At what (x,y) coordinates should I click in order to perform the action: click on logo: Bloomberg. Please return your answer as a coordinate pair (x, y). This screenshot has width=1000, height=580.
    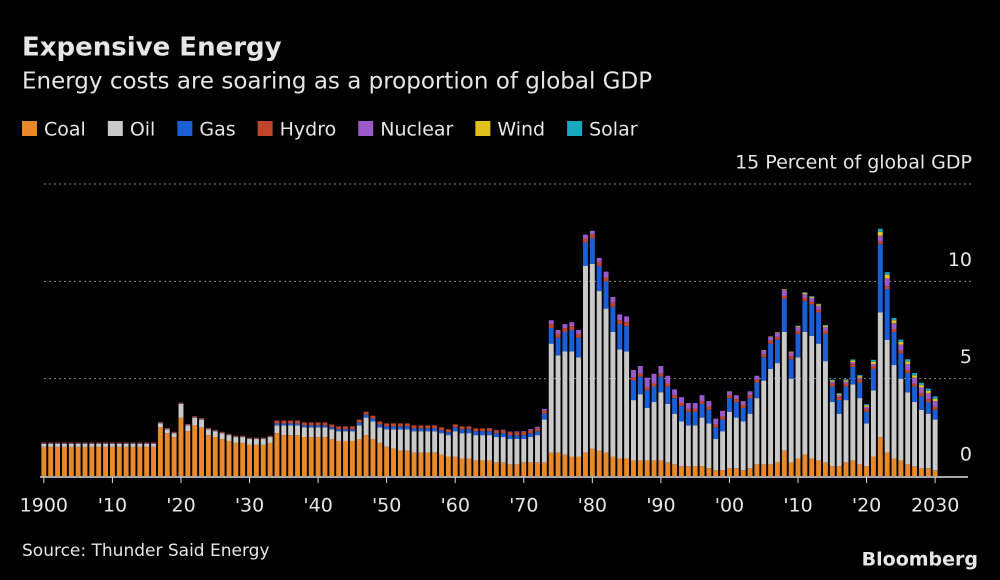
    Looking at the image, I should click on (920, 560).